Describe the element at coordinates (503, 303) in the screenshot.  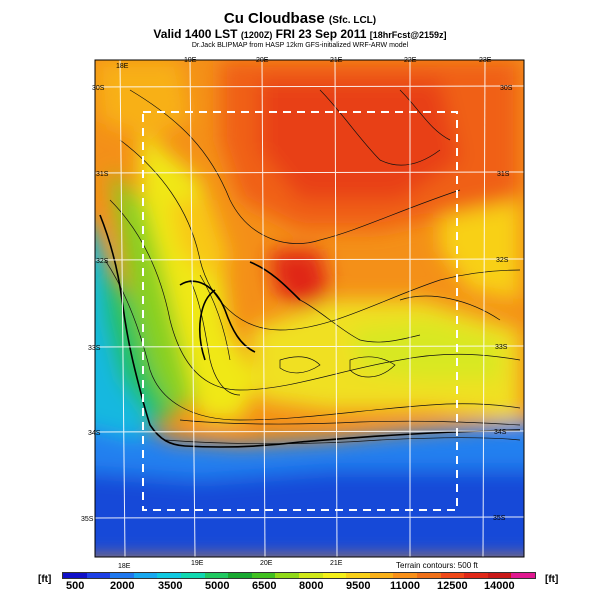
I see `right-lat-labels: 30S 31S 32S 33S 34S 35S` at that location.